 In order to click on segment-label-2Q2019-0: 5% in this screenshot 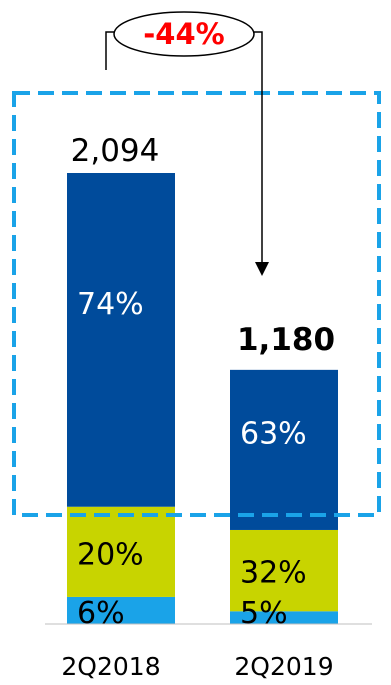, I will do `click(264, 613)`.